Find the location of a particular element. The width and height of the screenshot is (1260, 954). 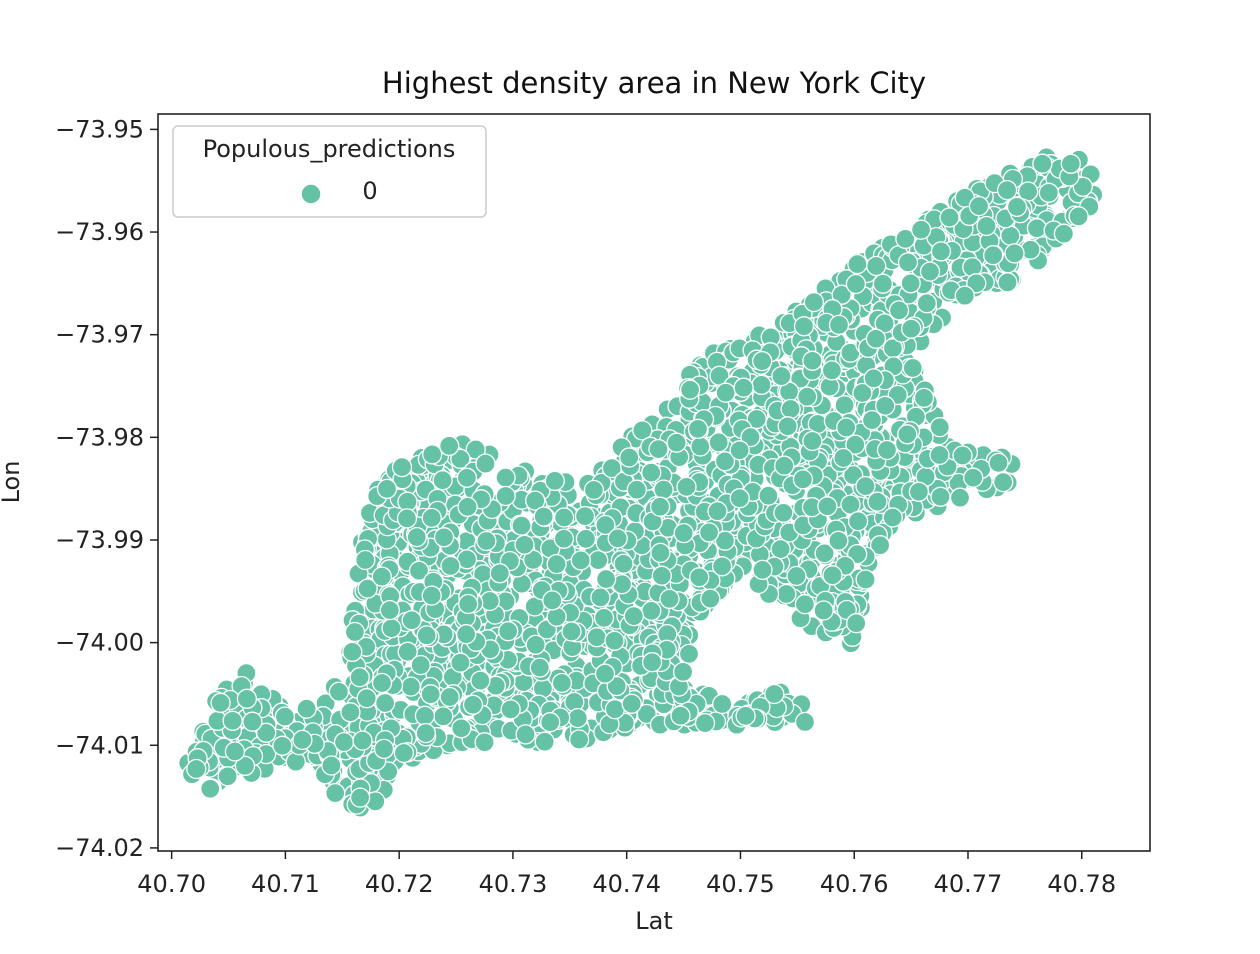

x-axis-label: Lat is located at coordinates (654, 921).